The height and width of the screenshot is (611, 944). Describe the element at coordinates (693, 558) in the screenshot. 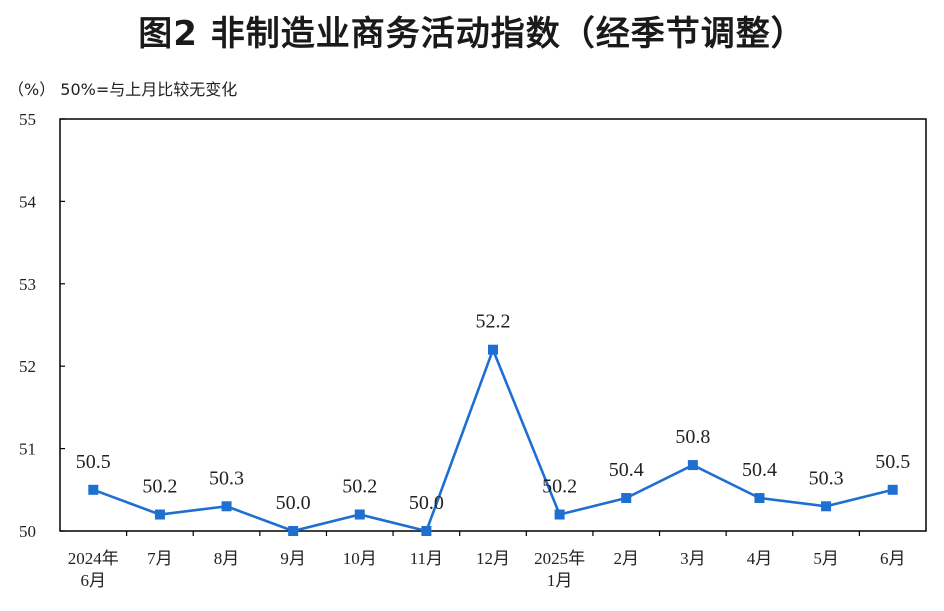

I see `x-tick-label: 3月` at that location.